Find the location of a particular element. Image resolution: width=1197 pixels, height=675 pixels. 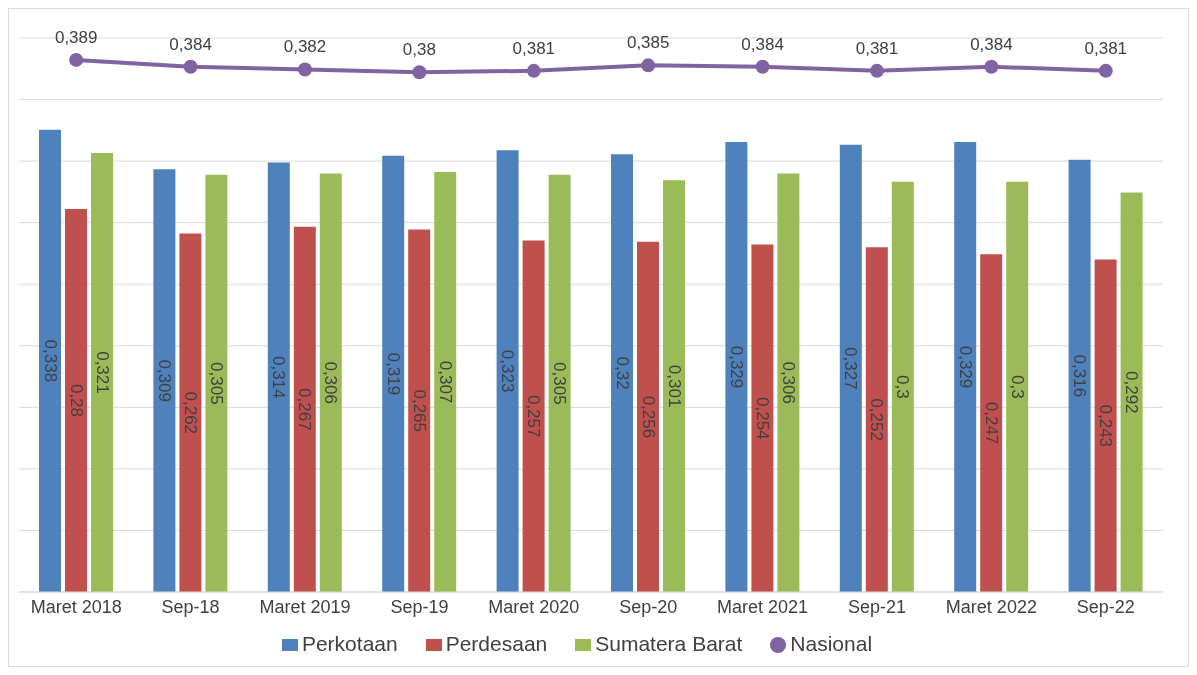

legend-label: Sumatera Barat is located at coordinates (669, 643).